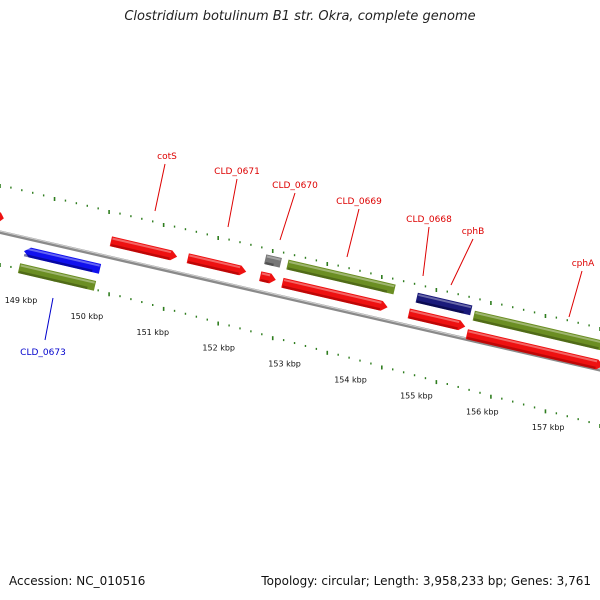  Describe the element at coordinates (2, 216) in the screenshot. I see `gene-feature-edge-left` at that location.